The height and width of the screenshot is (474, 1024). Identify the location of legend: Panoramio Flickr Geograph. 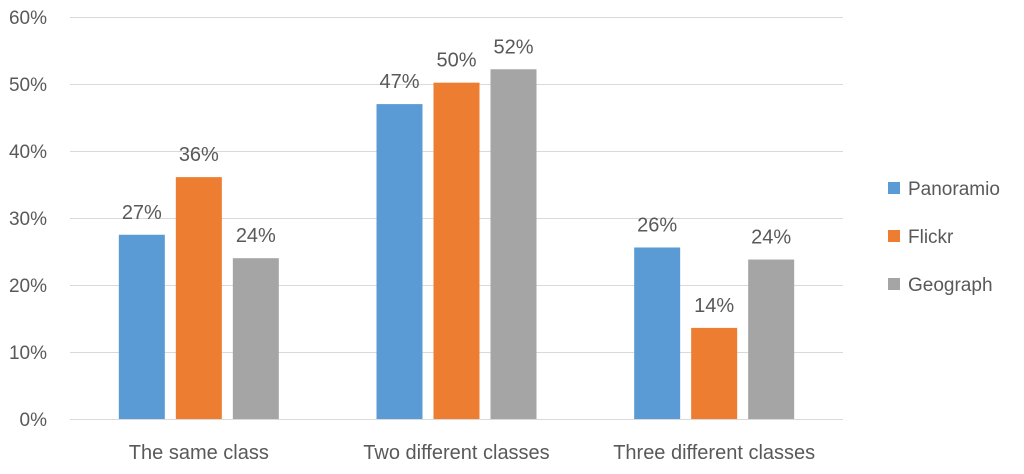
(944, 237).